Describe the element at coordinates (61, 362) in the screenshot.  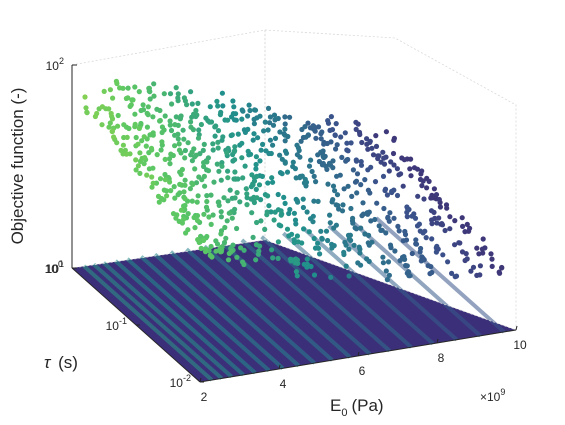
I see `tau-axis-label: τ (s)` at that location.